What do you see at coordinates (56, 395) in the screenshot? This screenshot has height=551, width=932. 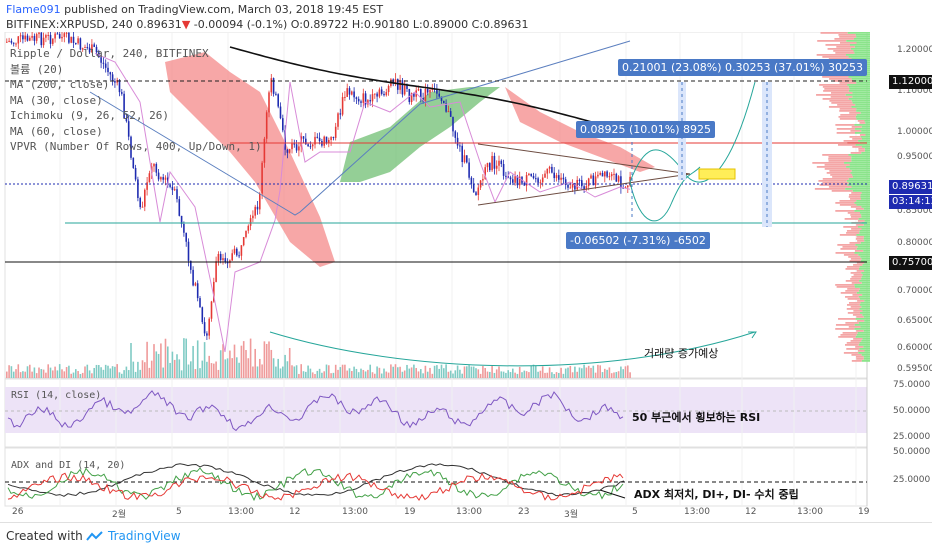 I see `rsi-label: RSI (14, close)` at bounding box center [56, 395].